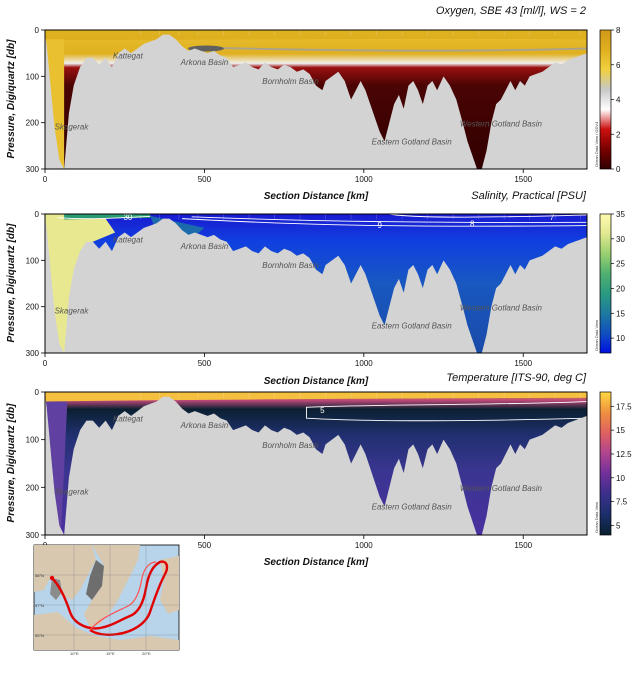 Image resolution: width=639 pixels, height=673 pixels. I want to click on colorbar-tick-label: 0, so click(618, 169).